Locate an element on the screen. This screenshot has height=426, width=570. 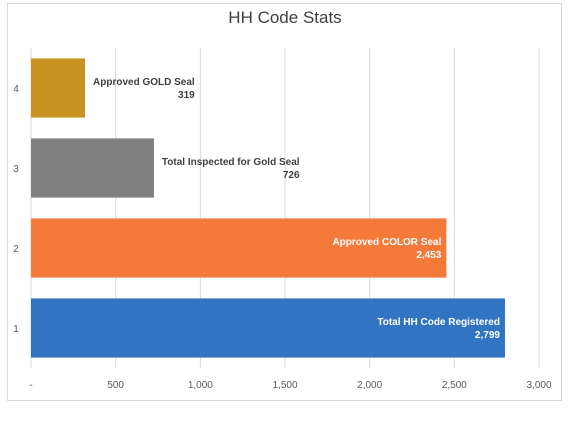
data-label-name: Approved GOLD Seal is located at coordinates (144, 82).